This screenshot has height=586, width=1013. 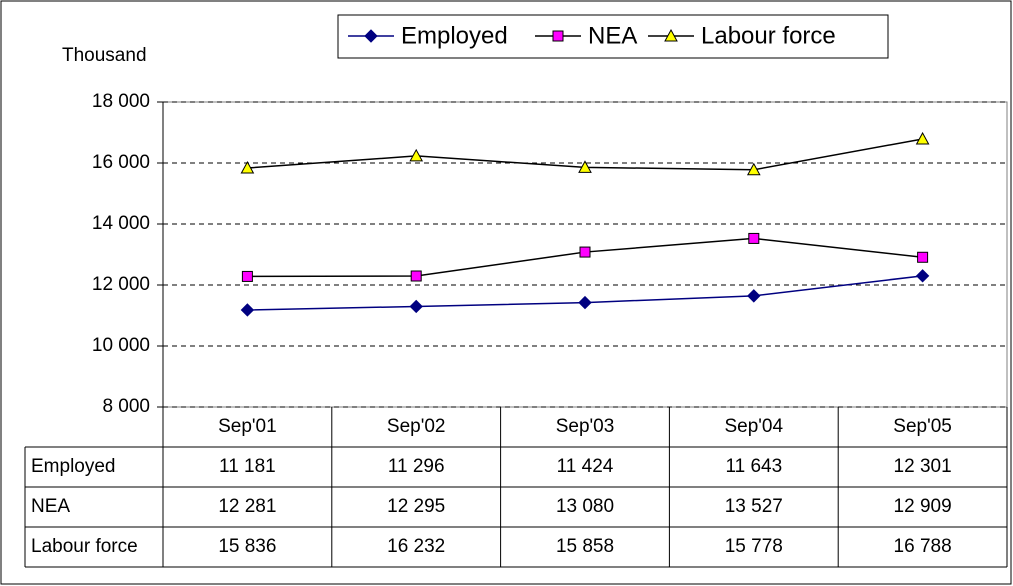 I want to click on table-row-header: Labour force, so click(x=84, y=546).